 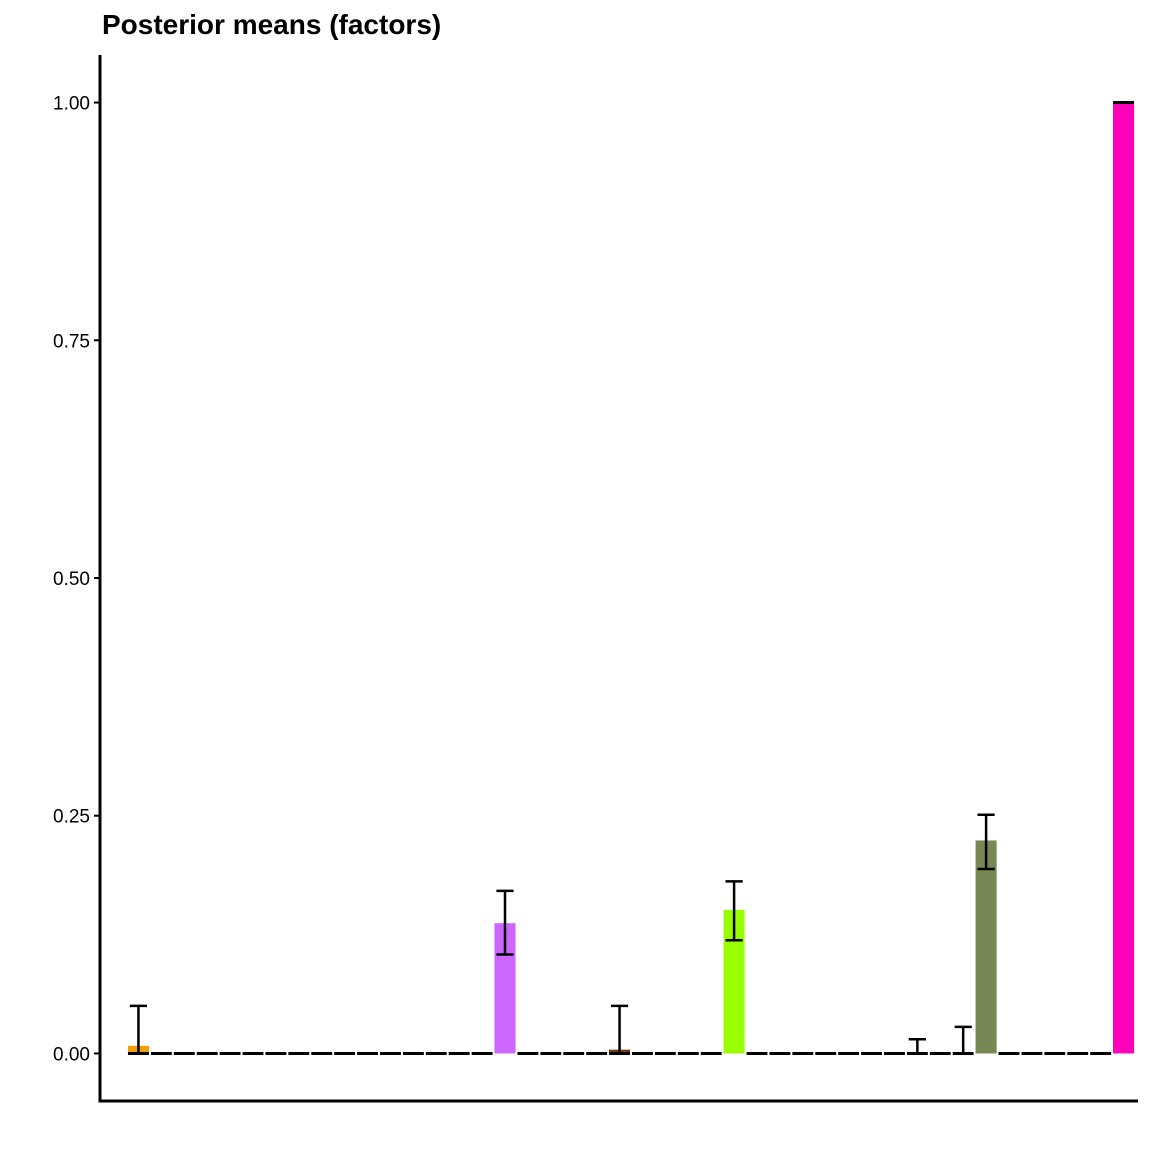 What do you see at coordinates (71, 341) in the screenshot?
I see `y-tick-label: 0.75` at bounding box center [71, 341].